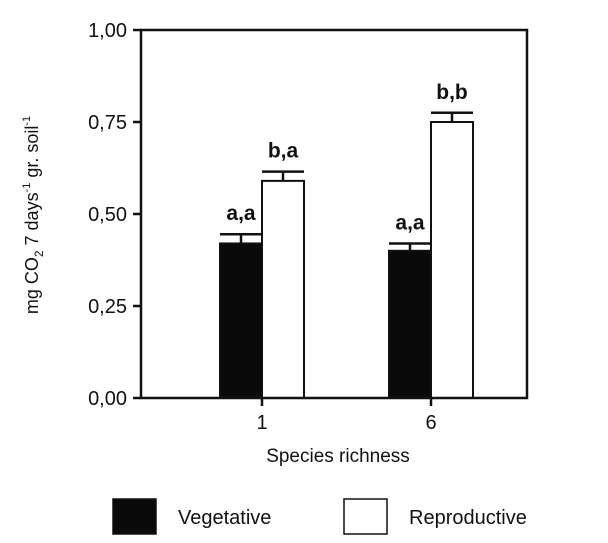 The height and width of the screenshot is (543, 608). Describe the element at coordinates (283, 151) in the screenshot. I see `significance-label: b,a` at that location.